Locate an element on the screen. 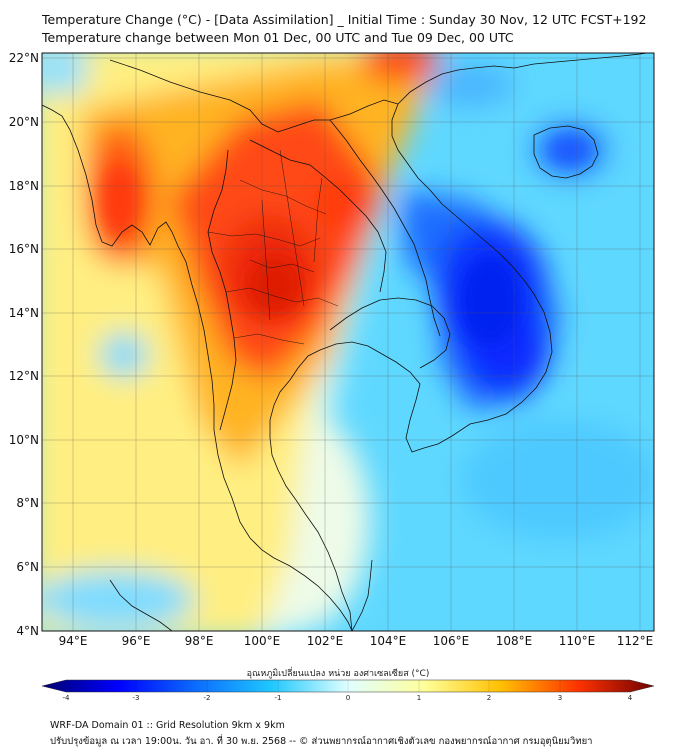  lon-label-106e: 106°E is located at coordinates (451, 641).